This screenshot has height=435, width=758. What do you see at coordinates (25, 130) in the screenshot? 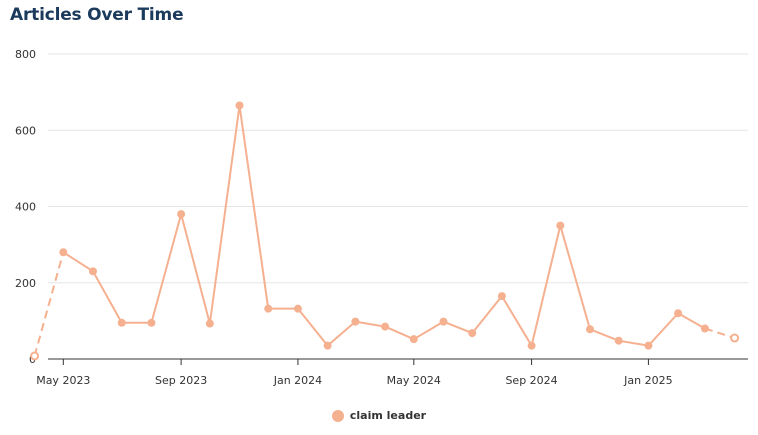
I see `y-tick-label-600: 600` at bounding box center [25, 130].